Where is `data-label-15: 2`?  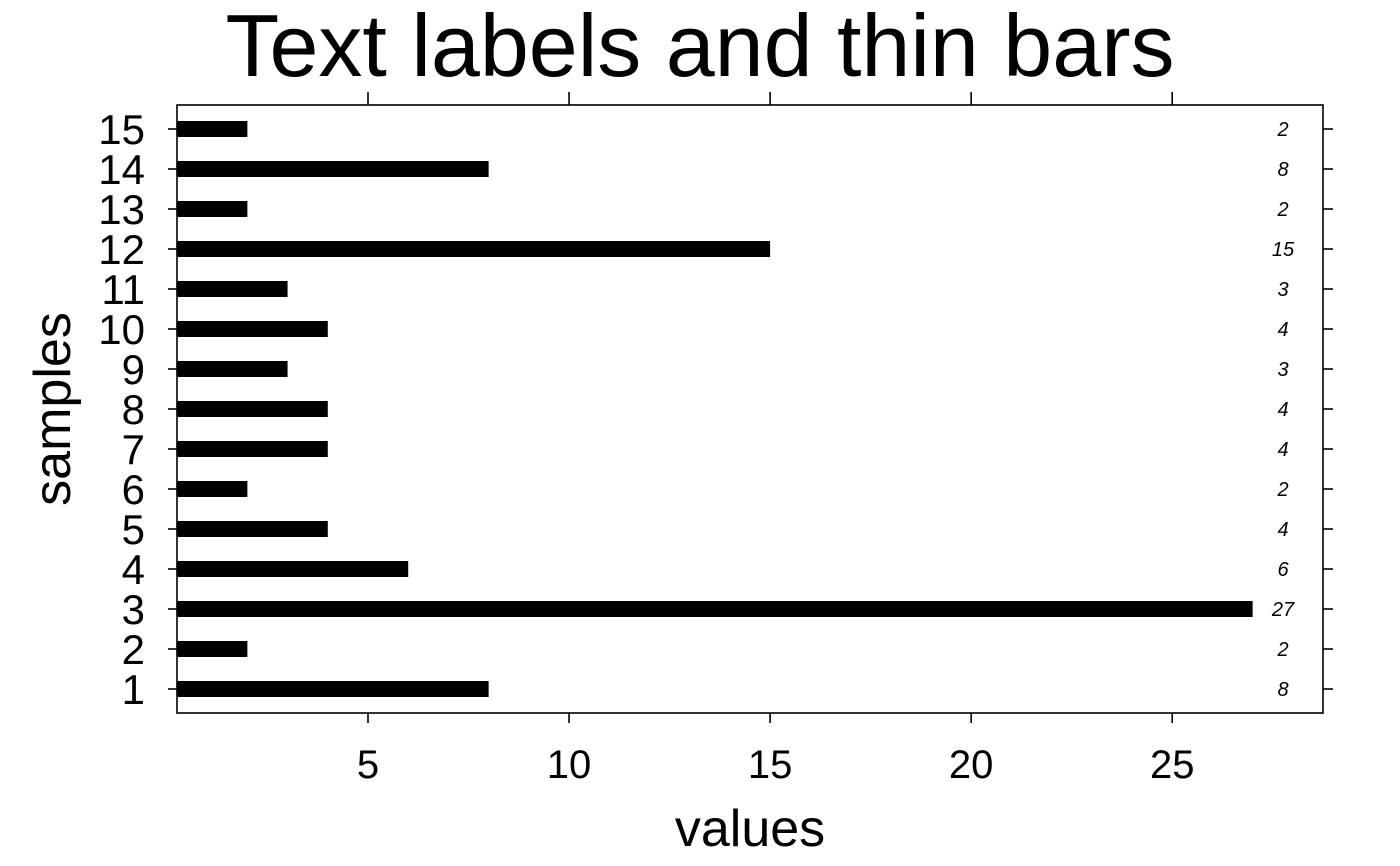 data-label-15: 2 is located at coordinates (1282, 130).